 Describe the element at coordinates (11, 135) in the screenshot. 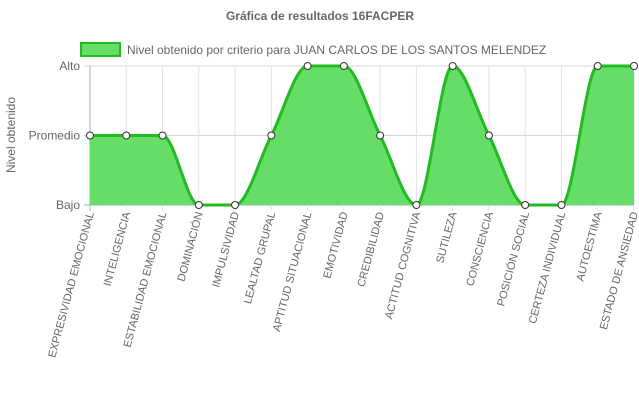

I see `y-axis-label: Nivel obtenido` at that location.